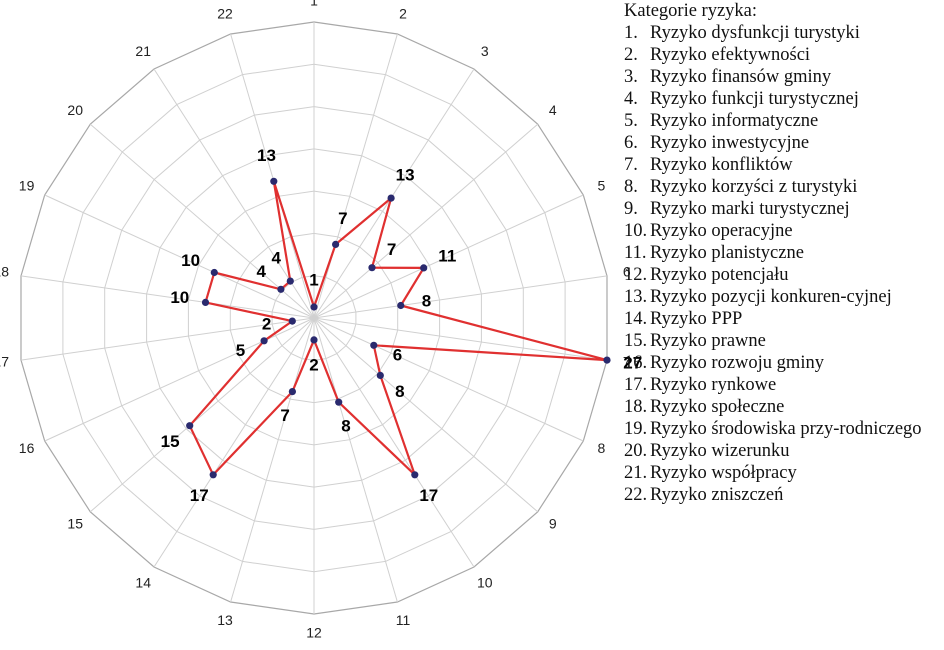 The height and width of the screenshot is (650, 944). I want to click on legend-item-number: 5., so click(631, 121).